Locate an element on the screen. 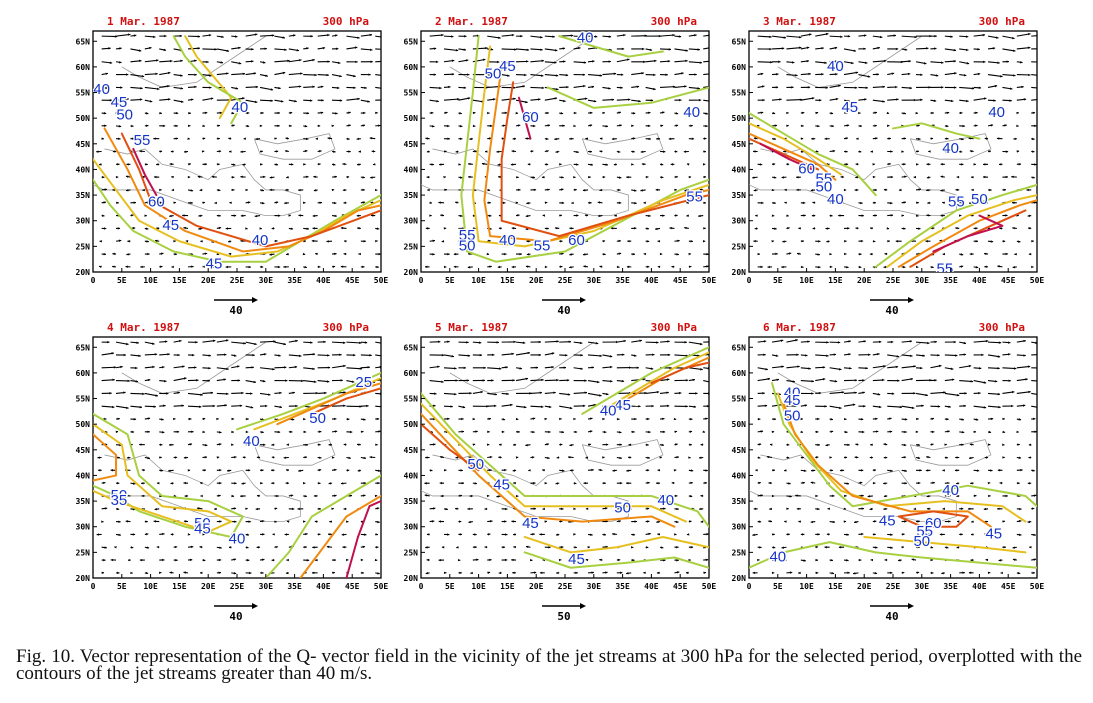  panel-frame is located at coordinates (893, 457).